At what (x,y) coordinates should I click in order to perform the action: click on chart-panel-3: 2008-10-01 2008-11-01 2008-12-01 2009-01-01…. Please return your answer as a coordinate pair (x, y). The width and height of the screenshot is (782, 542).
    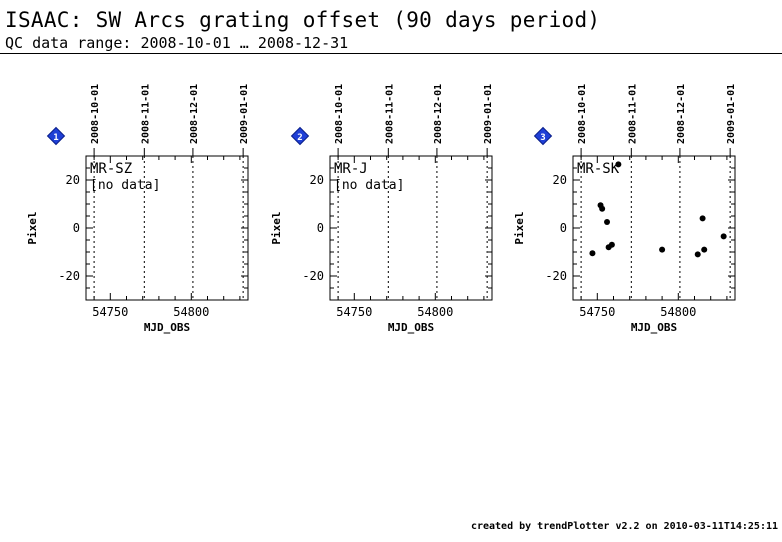
    Looking at the image, I should click on (625, 209).